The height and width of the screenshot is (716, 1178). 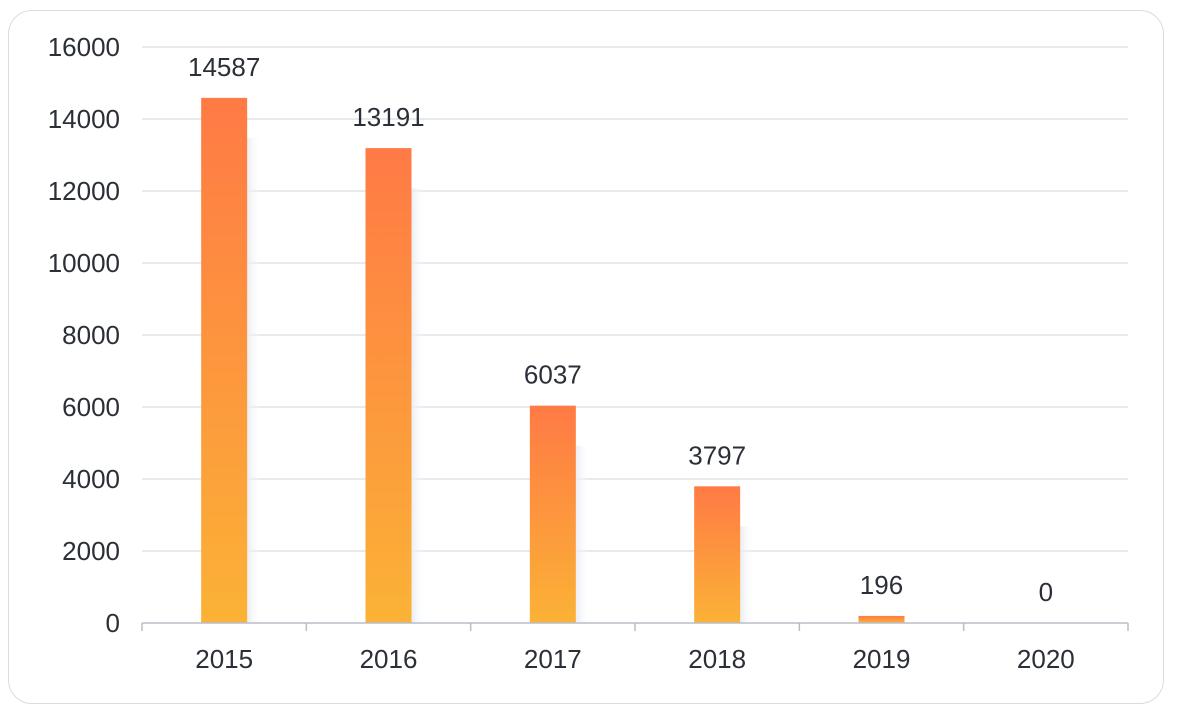 I want to click on x-tick-label: 2019, so click(x=882, y=659).